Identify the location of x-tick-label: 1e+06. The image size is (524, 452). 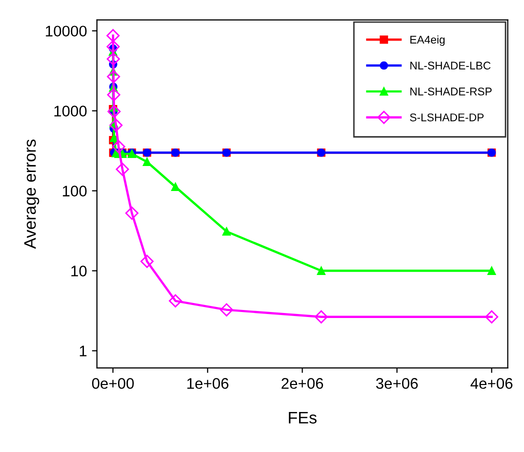
(207, 383).